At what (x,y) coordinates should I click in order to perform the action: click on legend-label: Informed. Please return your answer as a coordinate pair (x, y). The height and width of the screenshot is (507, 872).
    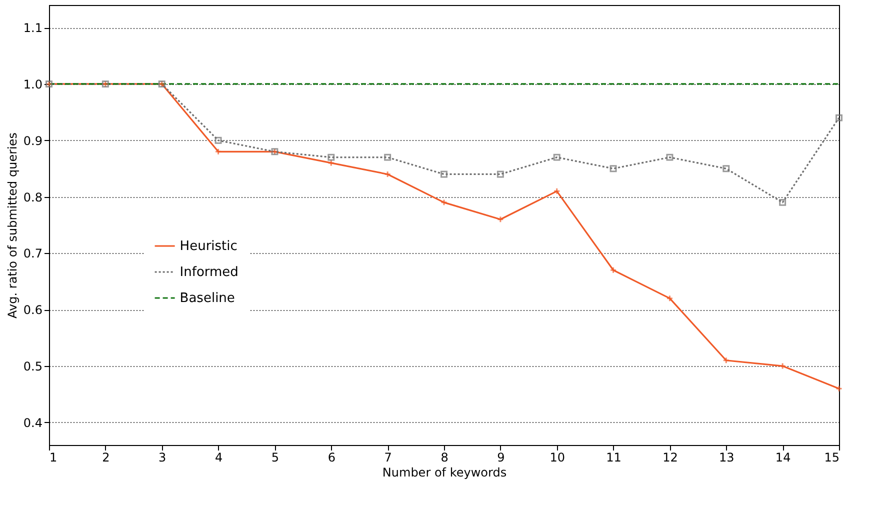
    Looking at the image, I should click on (209, 272).